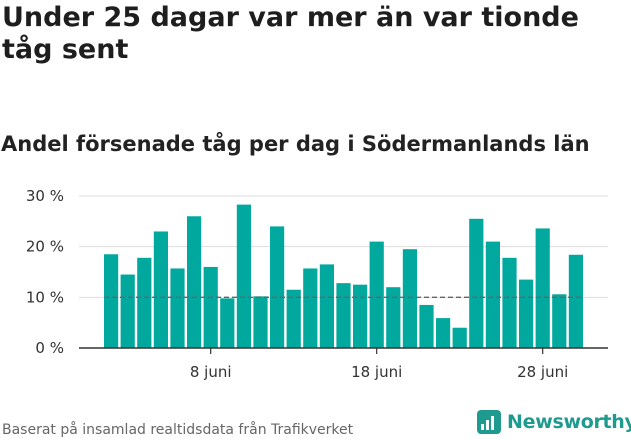  I want to click on y-tick-label: 20 %, so click(45, 247).